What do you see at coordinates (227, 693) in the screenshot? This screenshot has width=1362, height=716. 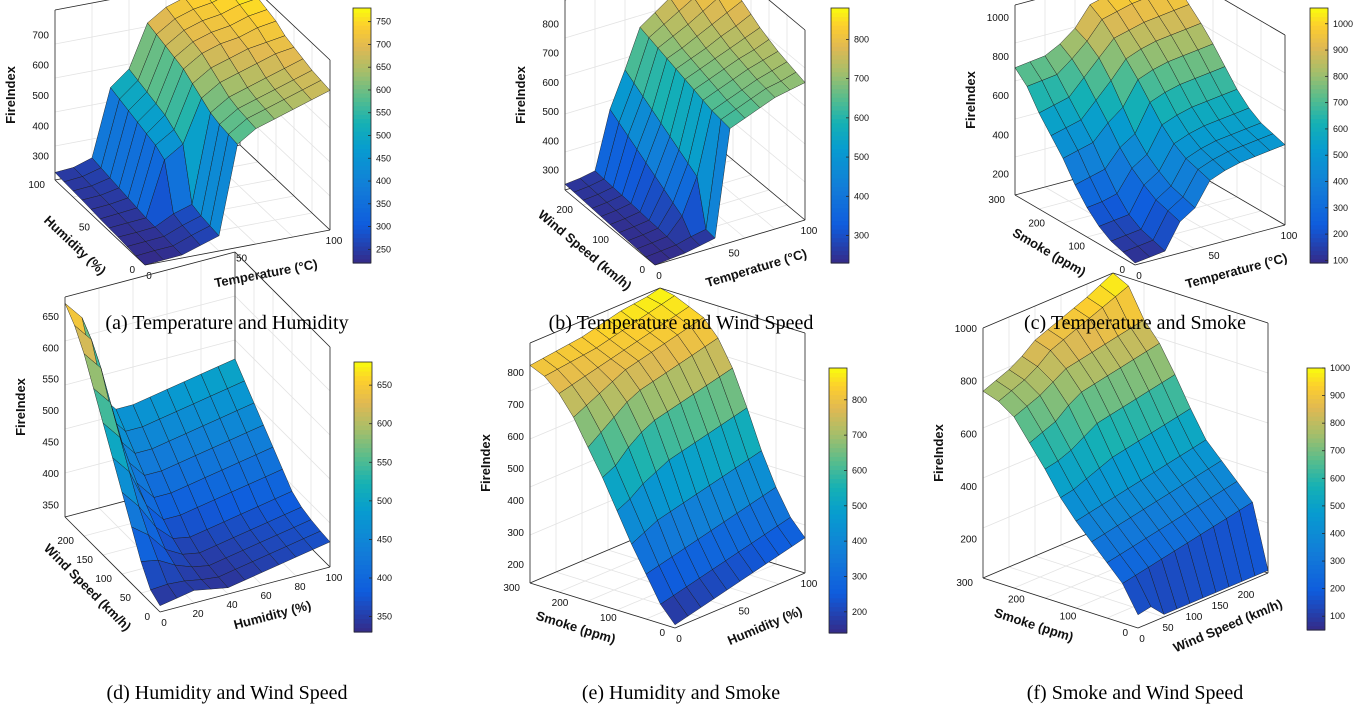 I see `caption-d: (d) Humidity and Wind Speed` at bounding box center [227, 693].